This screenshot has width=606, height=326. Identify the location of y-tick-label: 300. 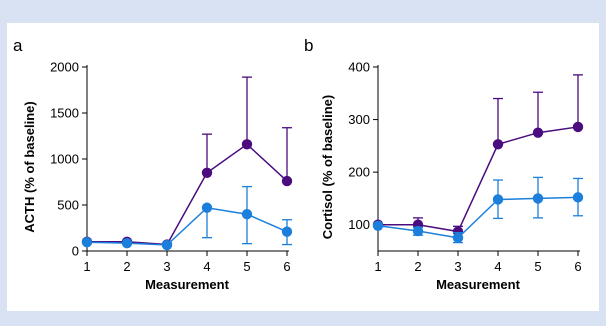
(359, 119).